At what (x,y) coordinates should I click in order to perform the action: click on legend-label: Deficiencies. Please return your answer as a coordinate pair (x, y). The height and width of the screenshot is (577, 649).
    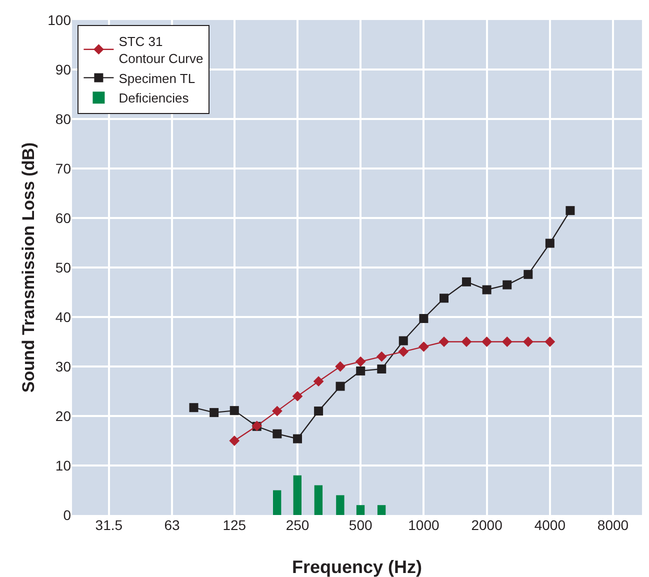
    Looking at the image, I should click on (154, 98).